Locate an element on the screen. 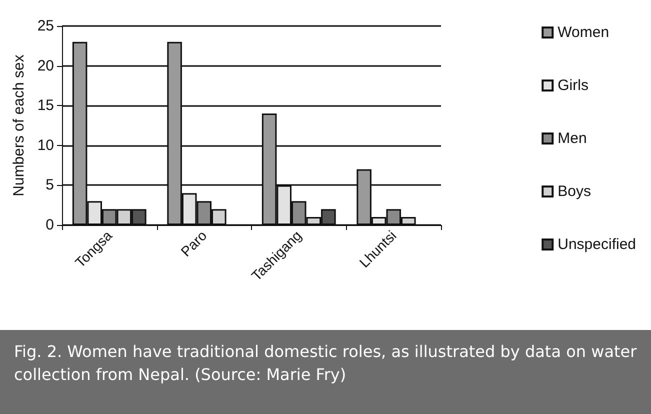 The height and width of the screenshot is (414, 651). legend-label: Girls is located at coordinates (573, 85).